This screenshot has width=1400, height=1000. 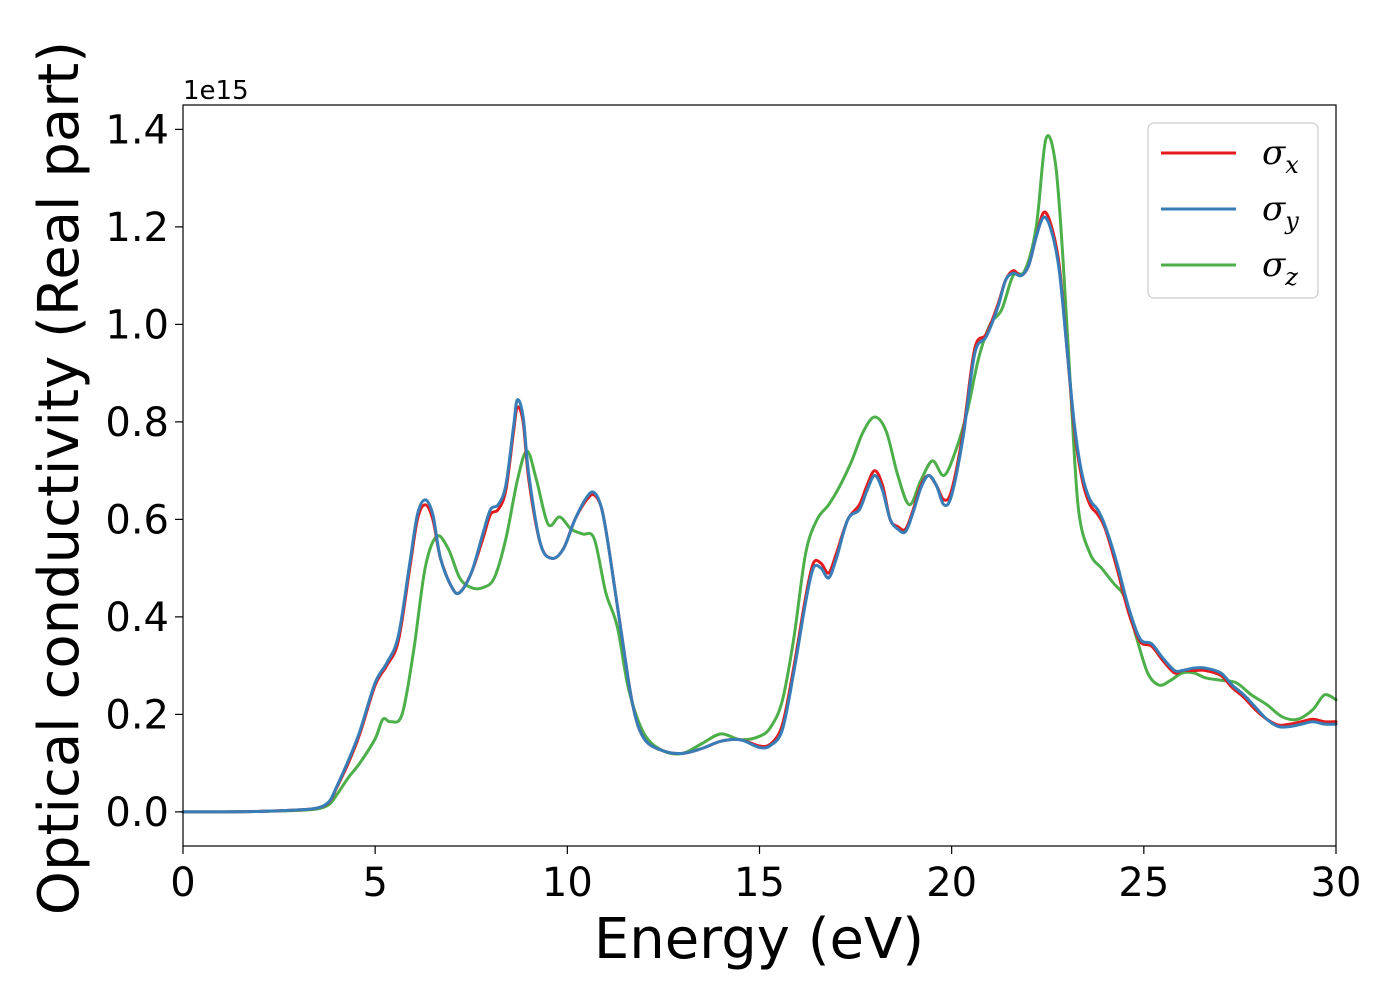 What do you see at coordinates (1292, 165) in the screenshot?
I see `legend-label-sub: x` at bounding box center [1292, 165].